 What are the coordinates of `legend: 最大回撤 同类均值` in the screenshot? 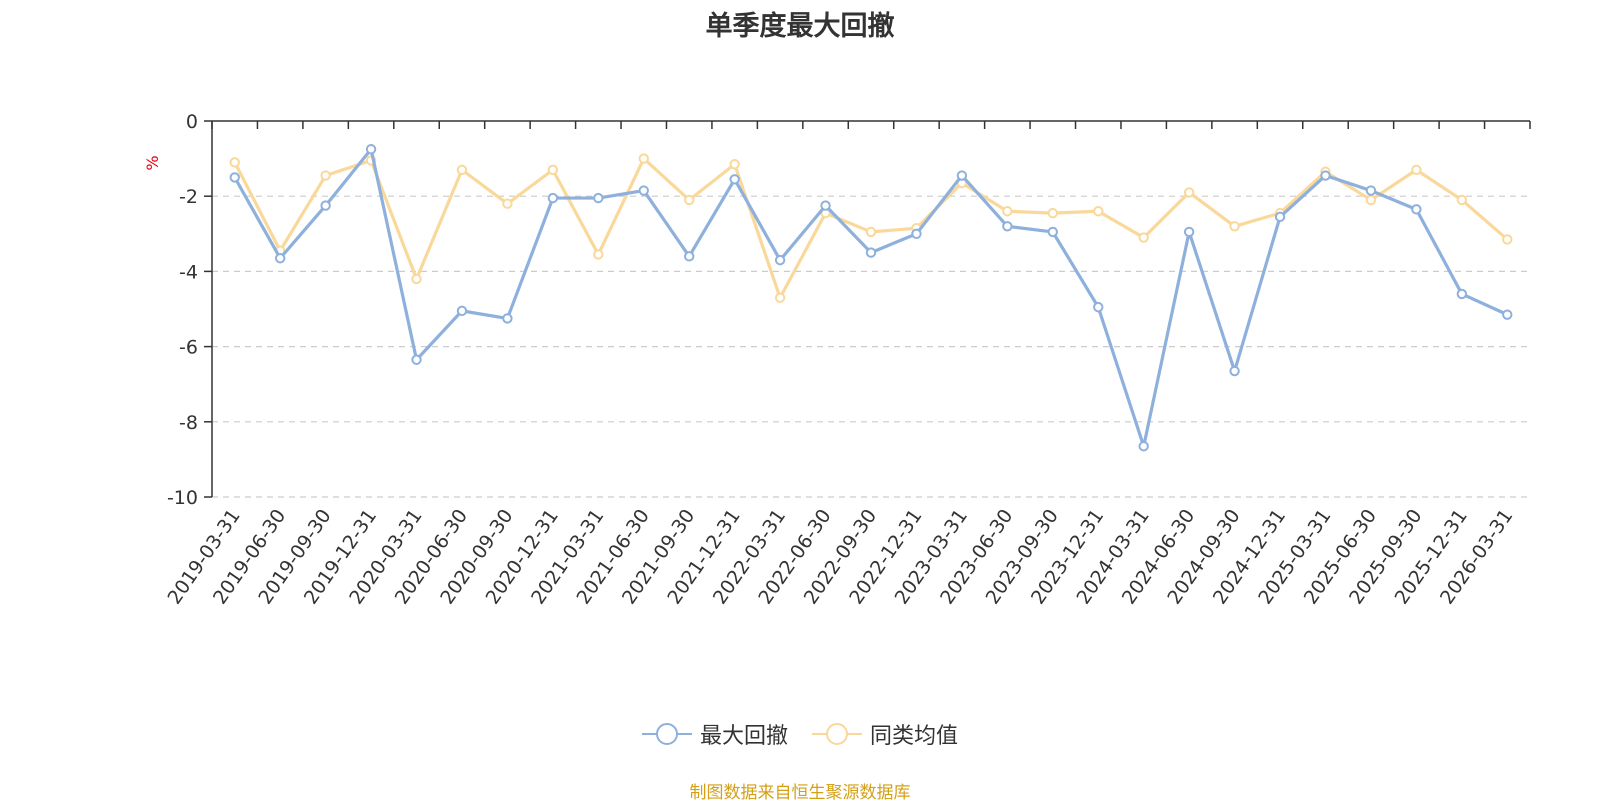 It's located at (800, 734).